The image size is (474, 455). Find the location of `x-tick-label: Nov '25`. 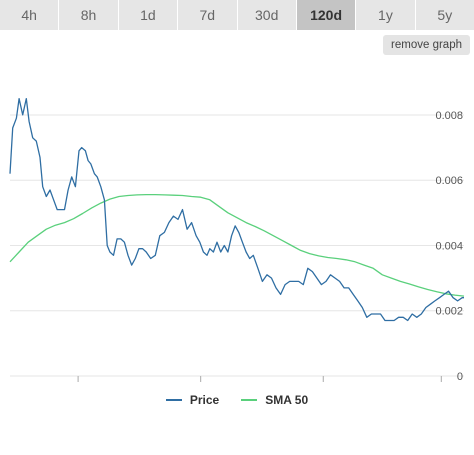

x-tick-label: Nov '25 is located at coordinates (200, 387).